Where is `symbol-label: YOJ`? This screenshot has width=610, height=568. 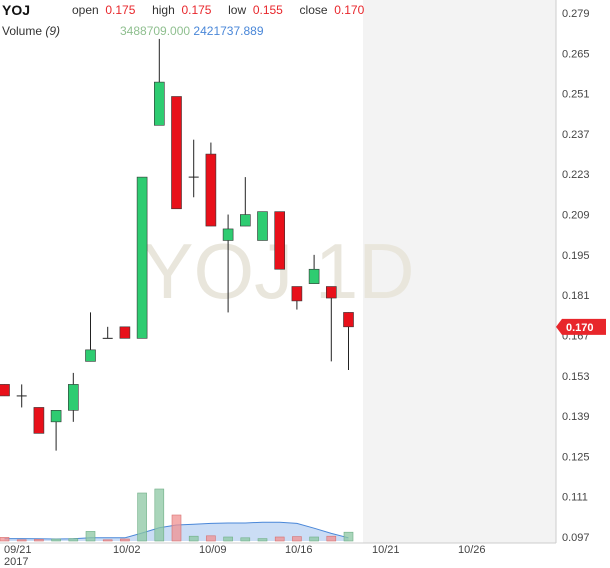
symbol-label: YOJ is located at coordinates (16, 10).